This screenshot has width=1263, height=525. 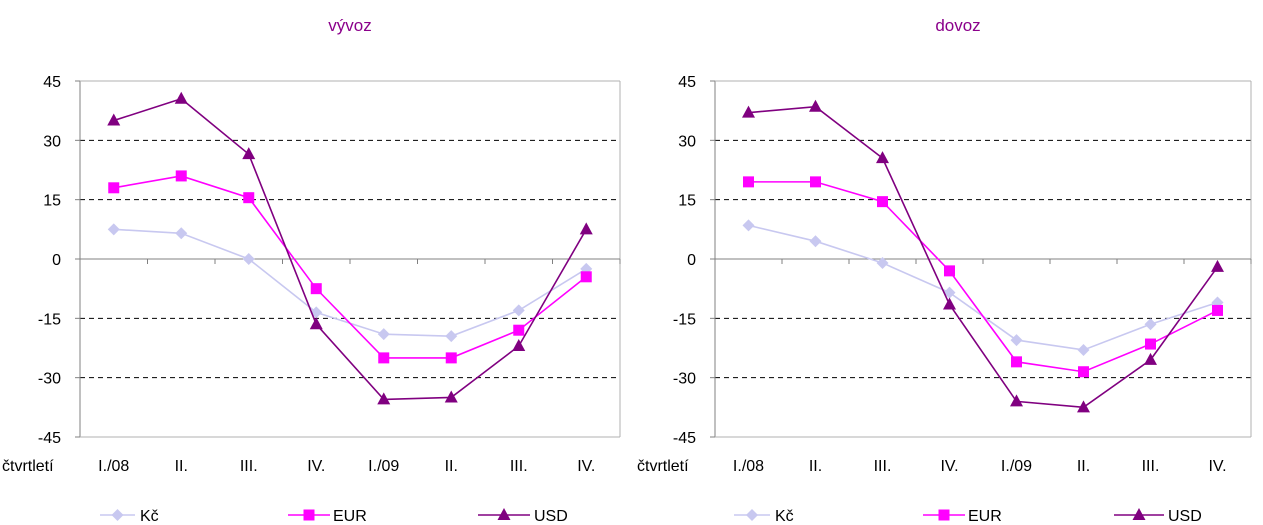 I want to click on chart-title: vývoz, so click(x=349, y=25).